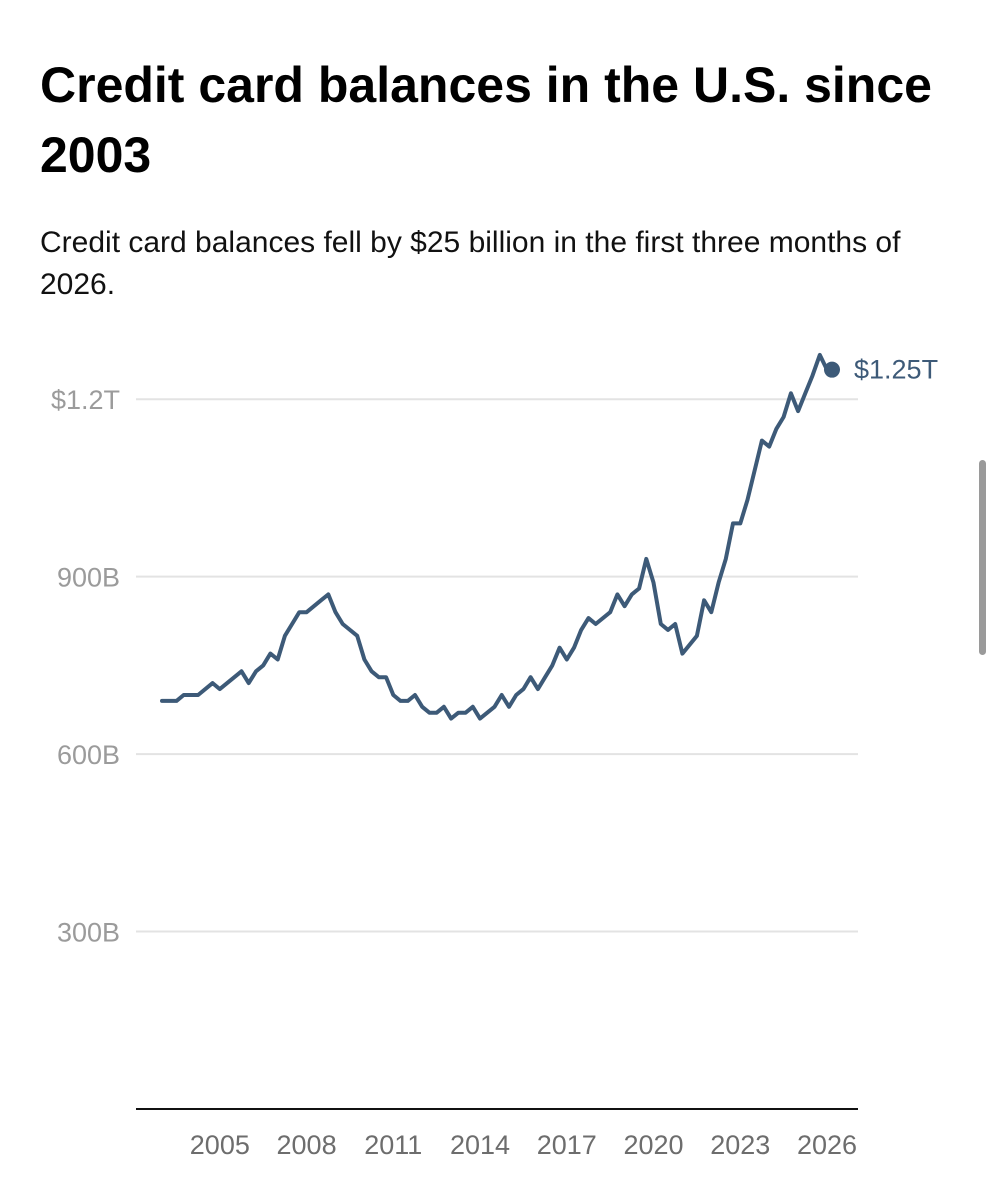 The width and height of the screenshot is (994, 1200). I want to click on x-axis-tick-labels: 2005 2008 2011 2014 2017 2020 2023 2026, so click(523, 1145).